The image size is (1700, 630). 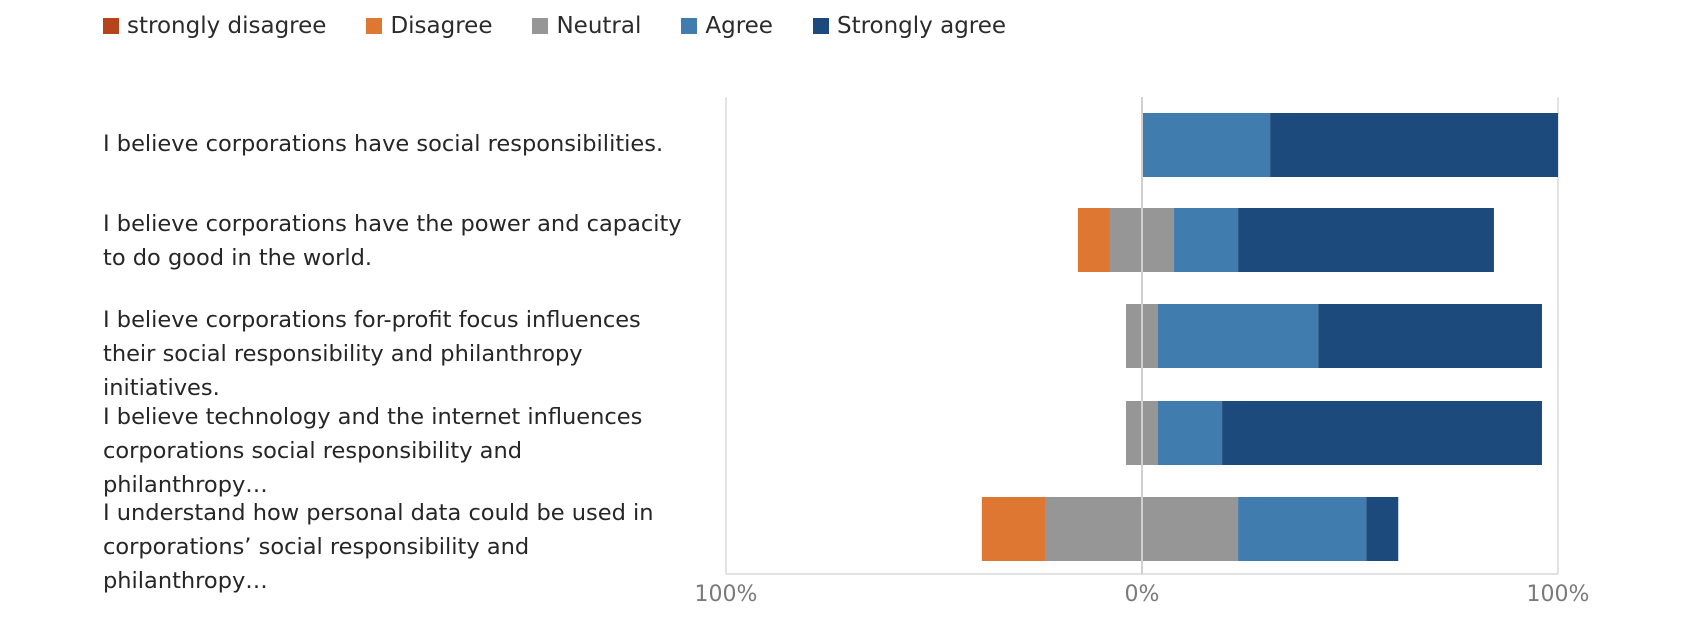 I want to click on legend-item-strongly-agree: Strongly agree, so click(x=909, y=26).